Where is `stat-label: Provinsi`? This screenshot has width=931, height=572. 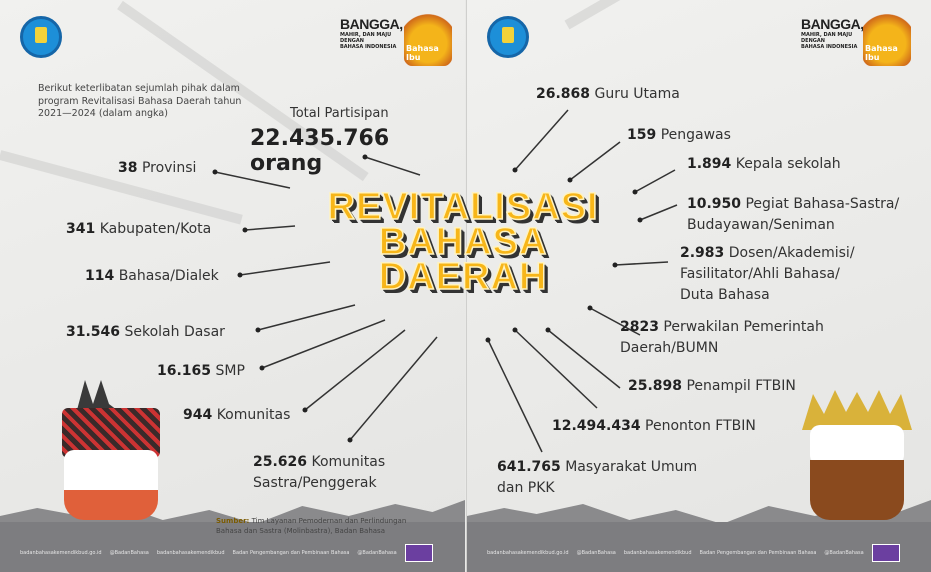
stat-label: Provinsi is located at coordinates (169, 168).